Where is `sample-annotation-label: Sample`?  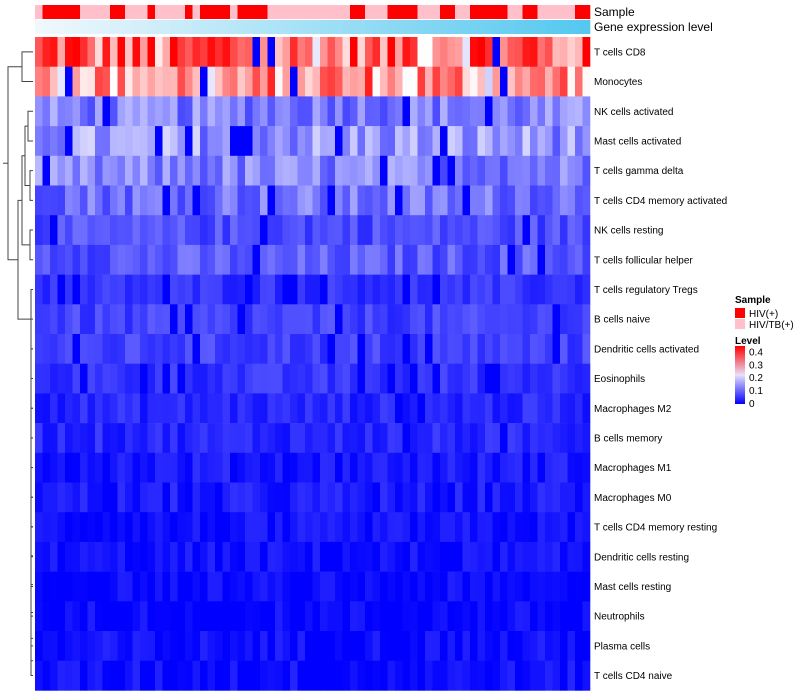 sample-annotation-label: Sample is located at coordinates (614, 12).